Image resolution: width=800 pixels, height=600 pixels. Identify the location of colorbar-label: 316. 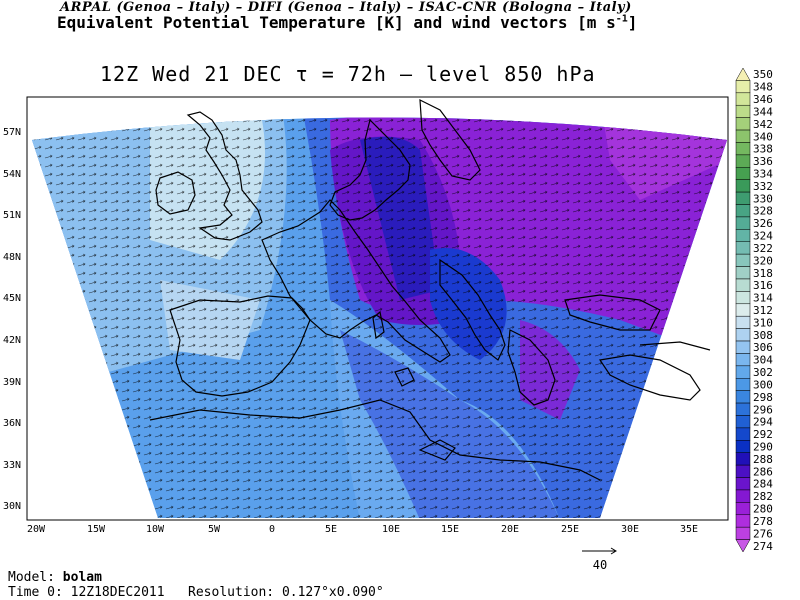
(763, 285).